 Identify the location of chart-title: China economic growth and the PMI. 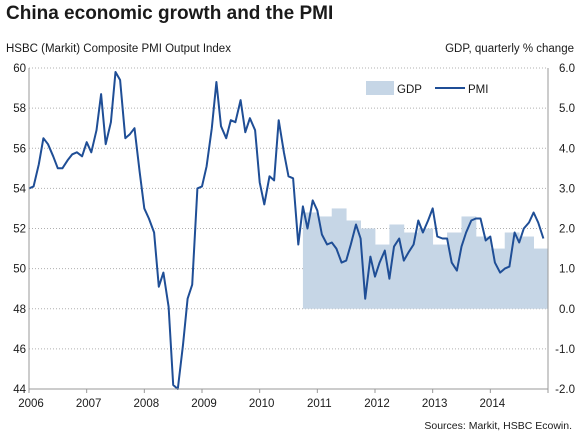
(170, 13).